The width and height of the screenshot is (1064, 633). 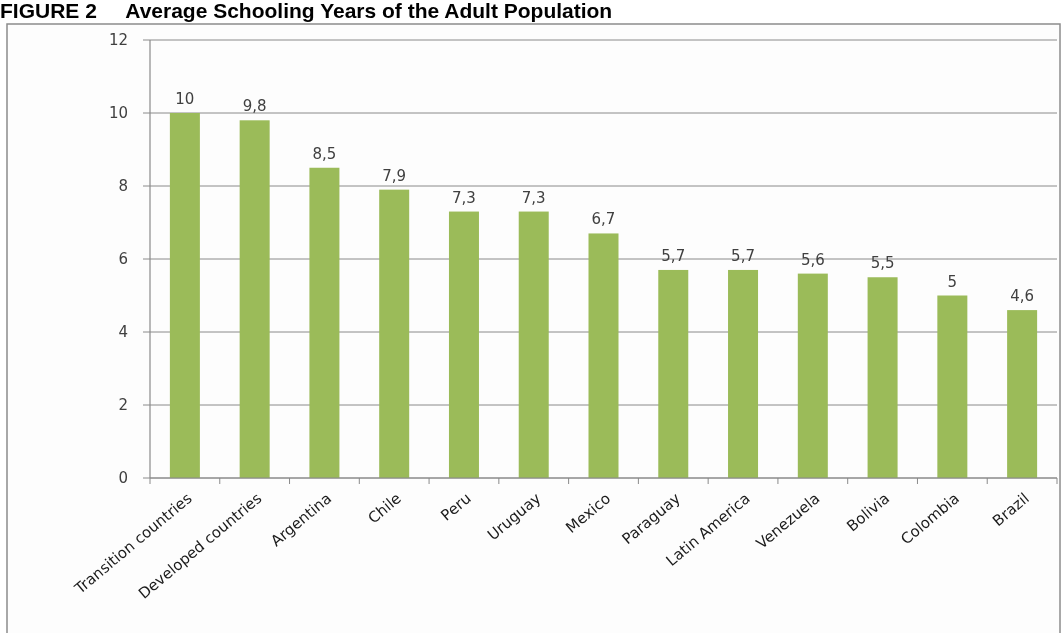 I want to click on data-label: 9,8, so click(x=254, y=106).